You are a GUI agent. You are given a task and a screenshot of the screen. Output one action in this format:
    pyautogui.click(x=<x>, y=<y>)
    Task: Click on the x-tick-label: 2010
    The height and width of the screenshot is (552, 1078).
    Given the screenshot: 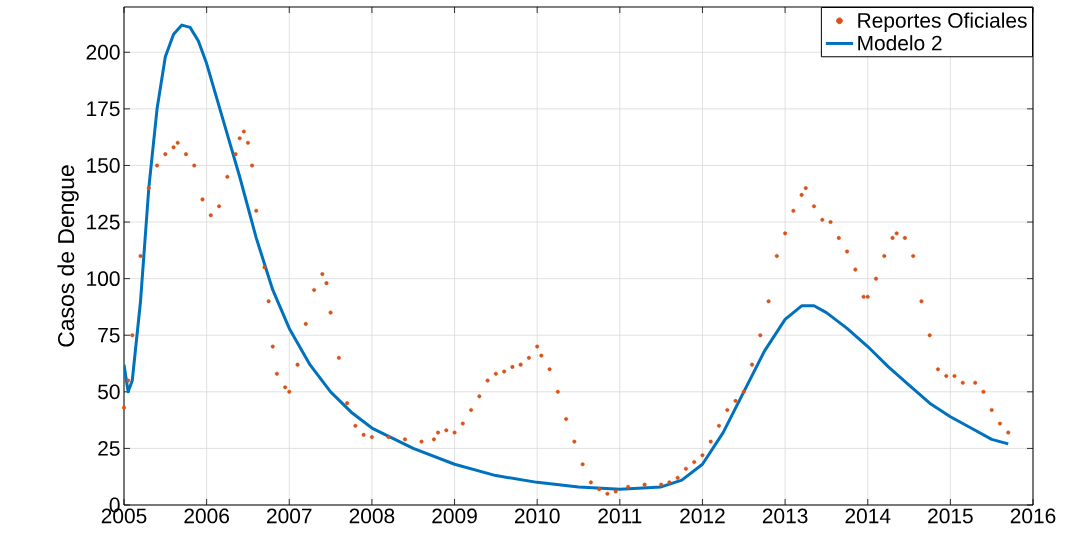 What is the action you would take?
    pyautogui.click(x=537, y=516)
    